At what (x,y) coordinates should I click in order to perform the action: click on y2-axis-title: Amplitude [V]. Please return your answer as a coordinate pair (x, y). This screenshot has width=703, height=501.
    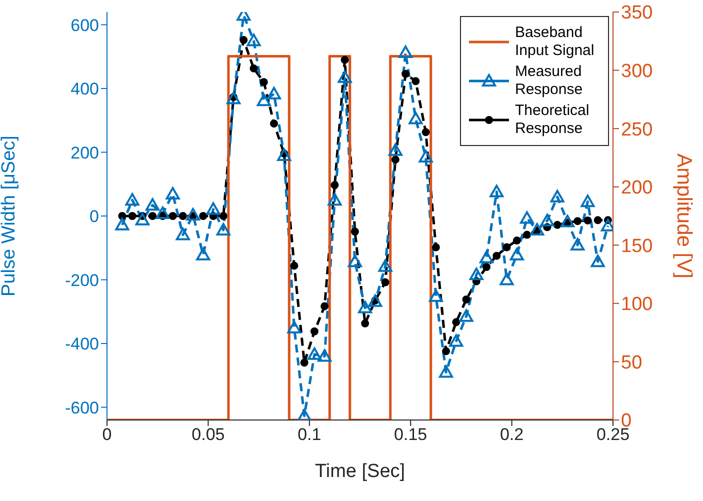
    Looking at the image, I should click on (684, 216).